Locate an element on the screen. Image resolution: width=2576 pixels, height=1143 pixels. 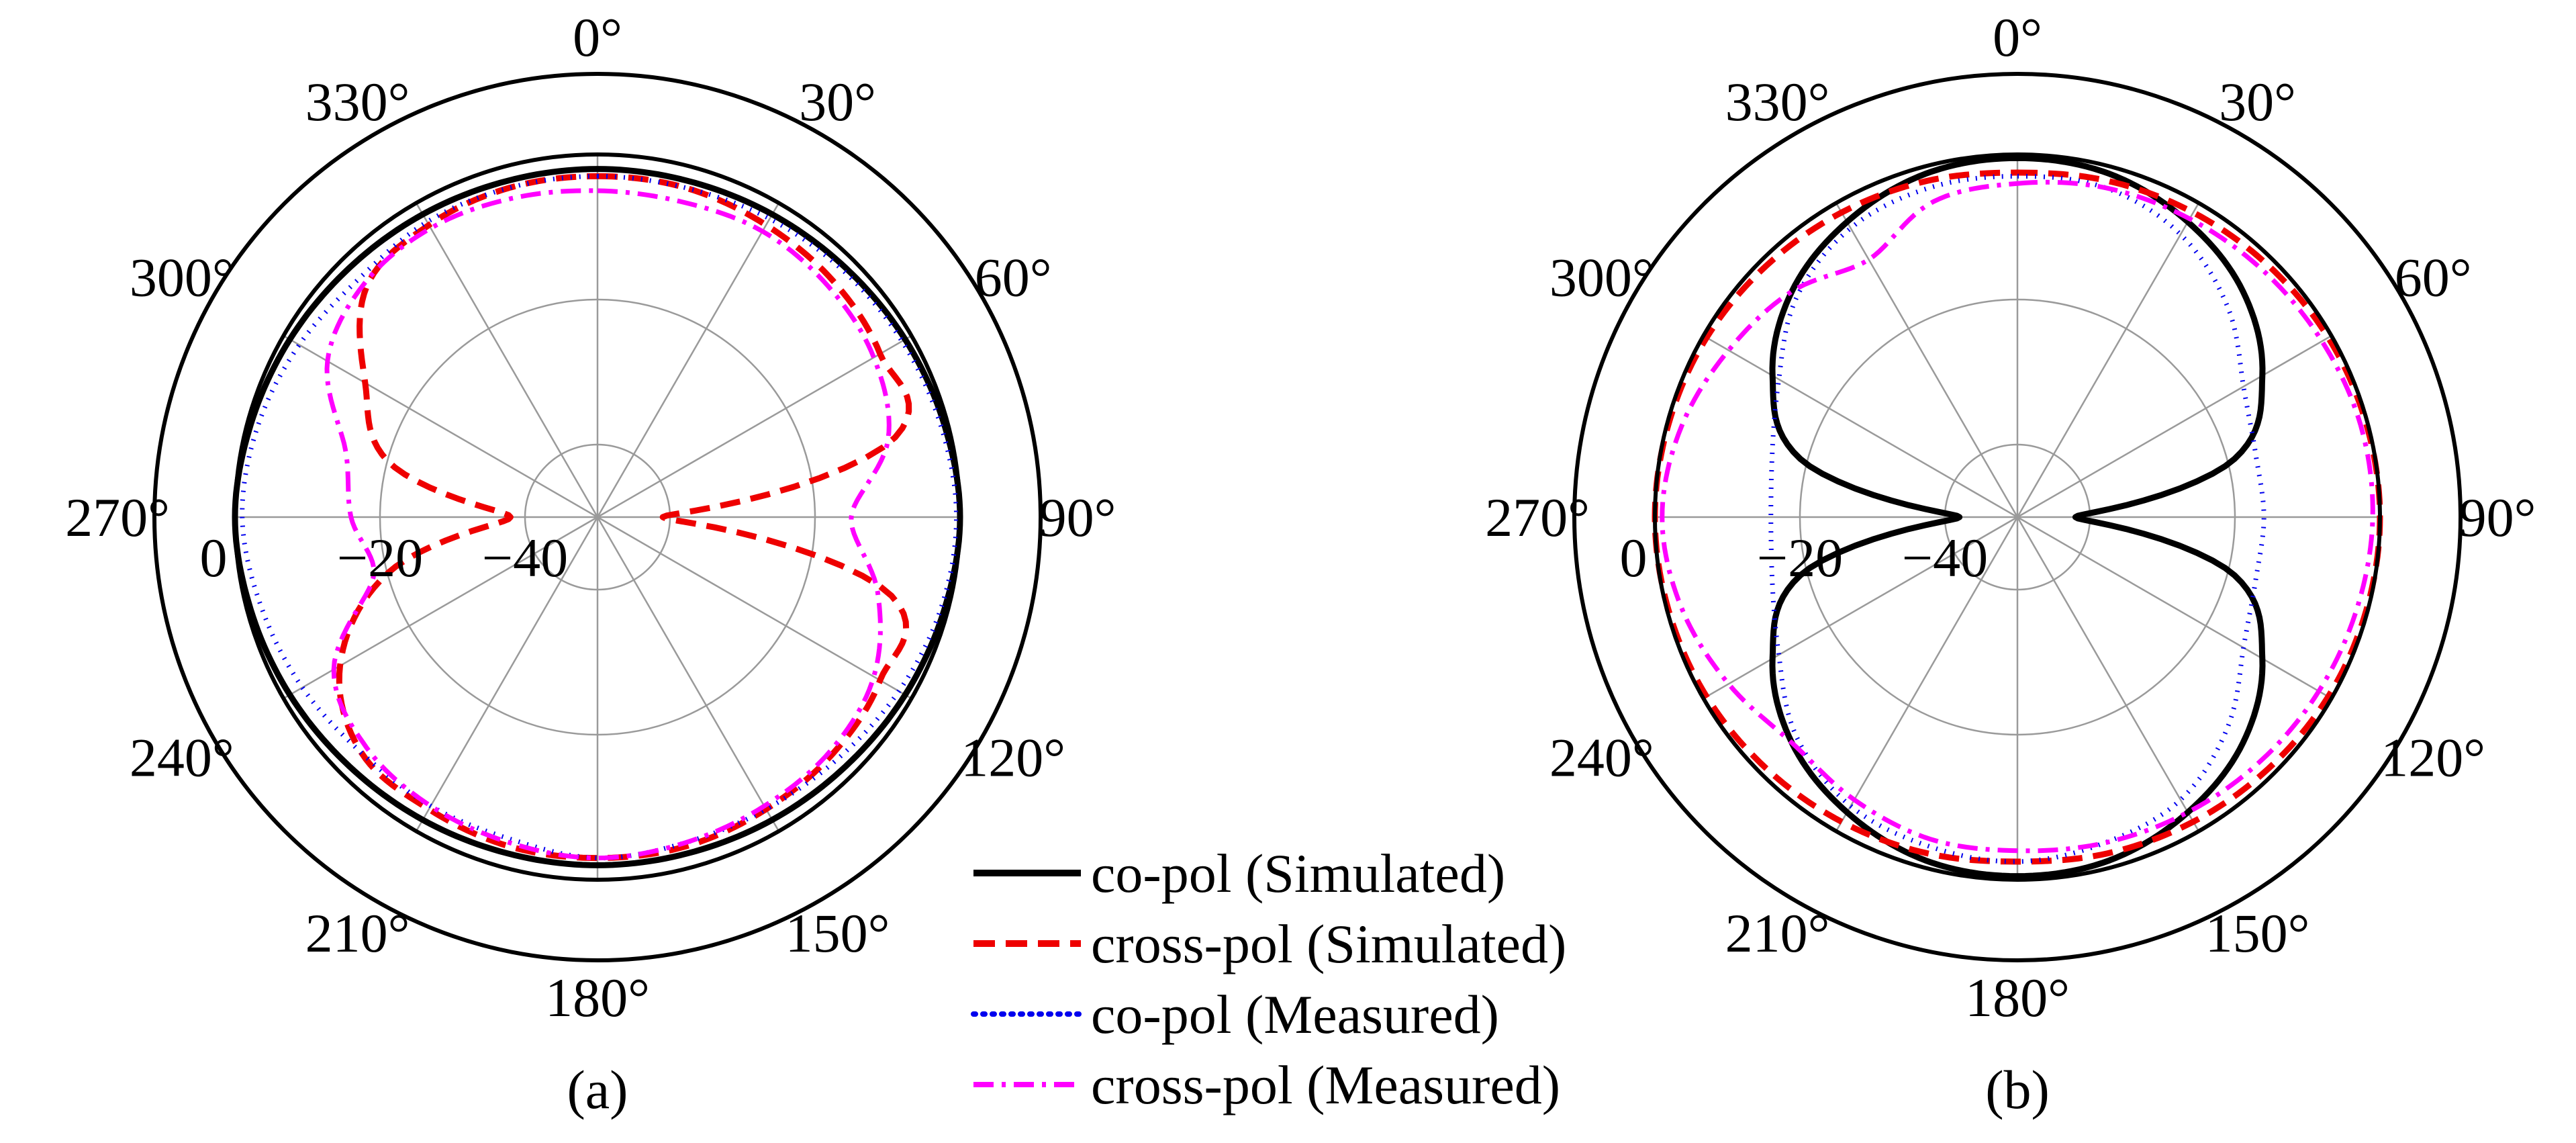
legend-label: co-pol (Simulated) is located at coordinates (1298, 873).